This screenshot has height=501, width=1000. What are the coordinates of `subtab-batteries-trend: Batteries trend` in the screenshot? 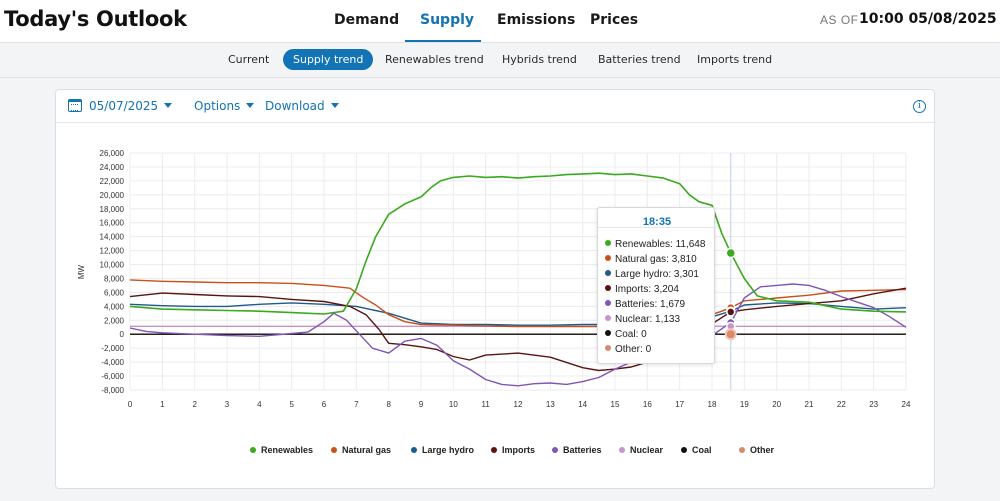 It's located at (639, 59).